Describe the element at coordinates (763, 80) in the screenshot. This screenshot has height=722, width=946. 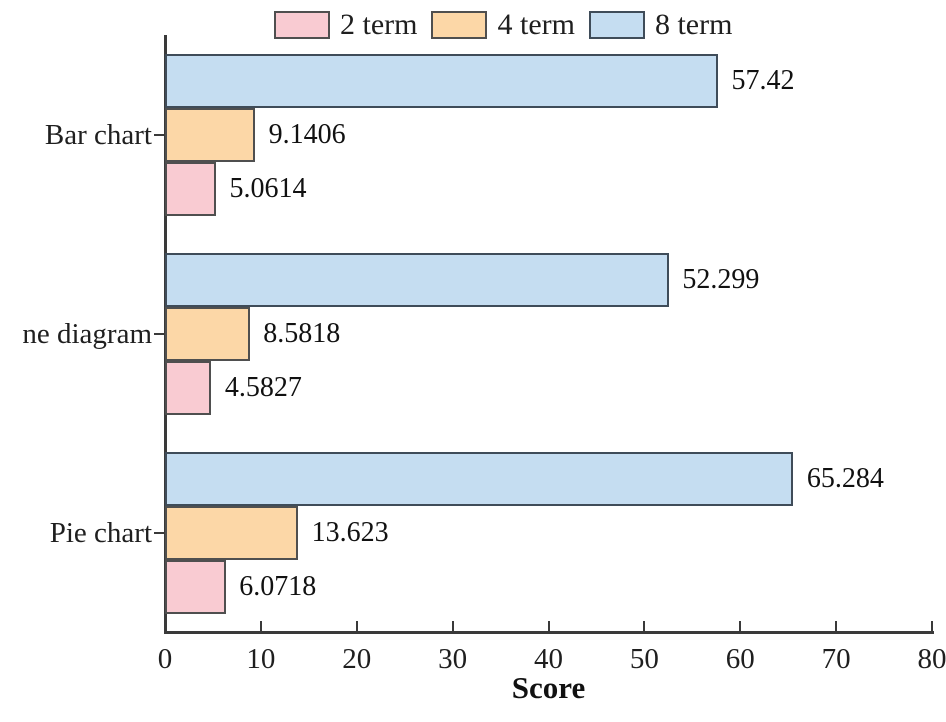
I see `bar-value-label: 57.42` at that location.